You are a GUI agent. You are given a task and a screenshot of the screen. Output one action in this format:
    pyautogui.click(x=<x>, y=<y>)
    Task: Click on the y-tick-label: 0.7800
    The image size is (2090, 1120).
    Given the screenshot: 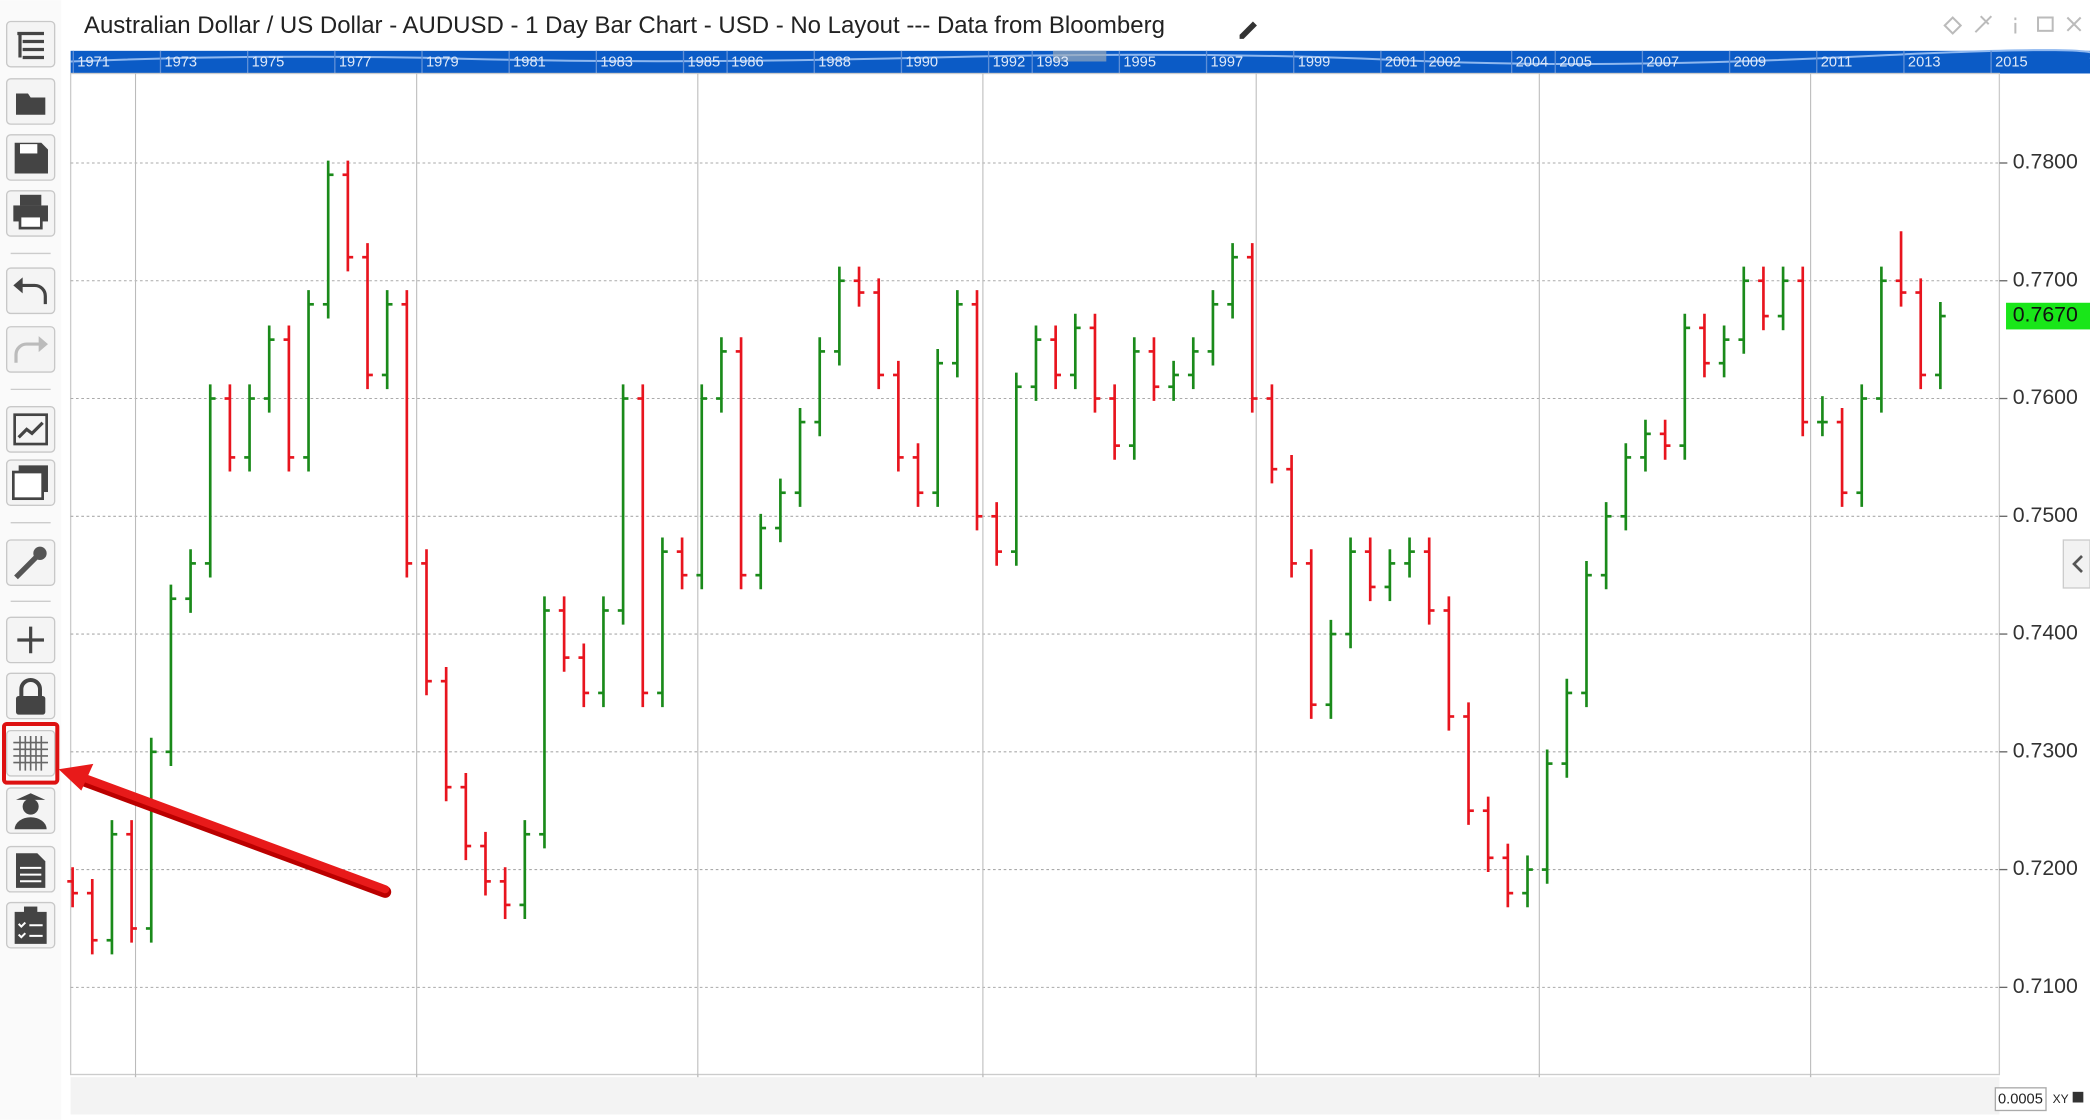 What is the action you would take?
    pyautogui.click(x=2045, y=162)
    